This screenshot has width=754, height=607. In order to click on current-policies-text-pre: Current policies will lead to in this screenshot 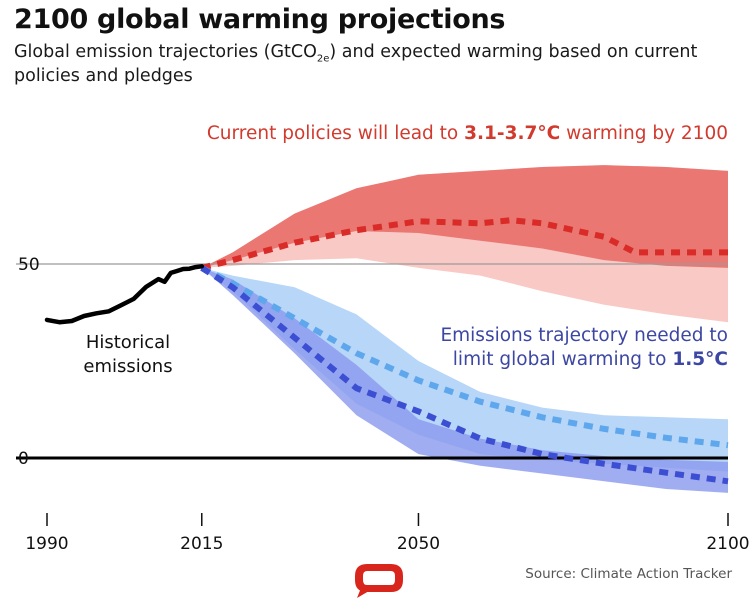, I will do `click(335, 133)`.